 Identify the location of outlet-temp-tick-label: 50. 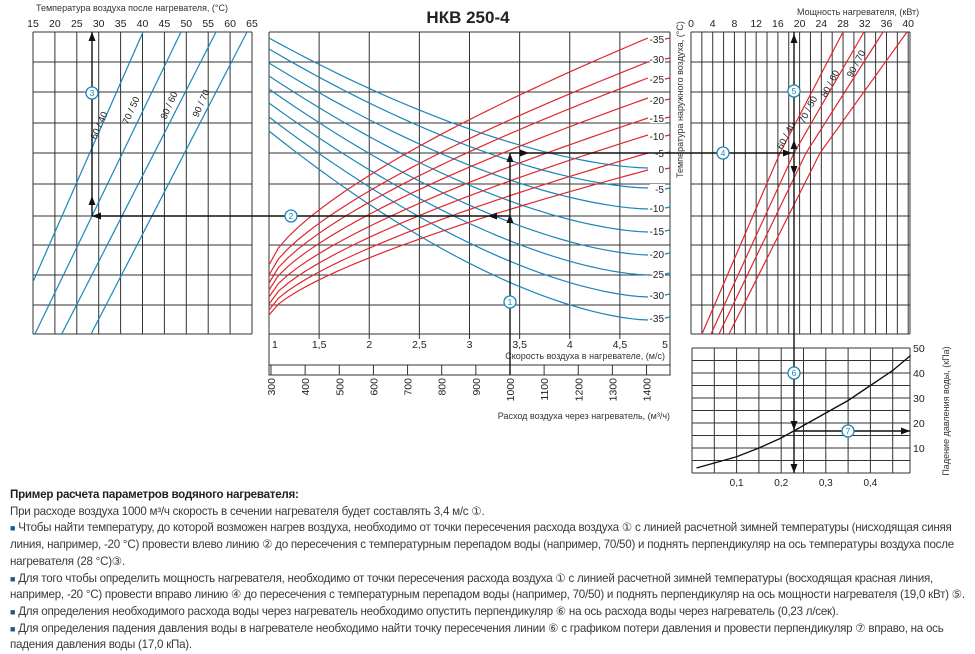
(186, 24).